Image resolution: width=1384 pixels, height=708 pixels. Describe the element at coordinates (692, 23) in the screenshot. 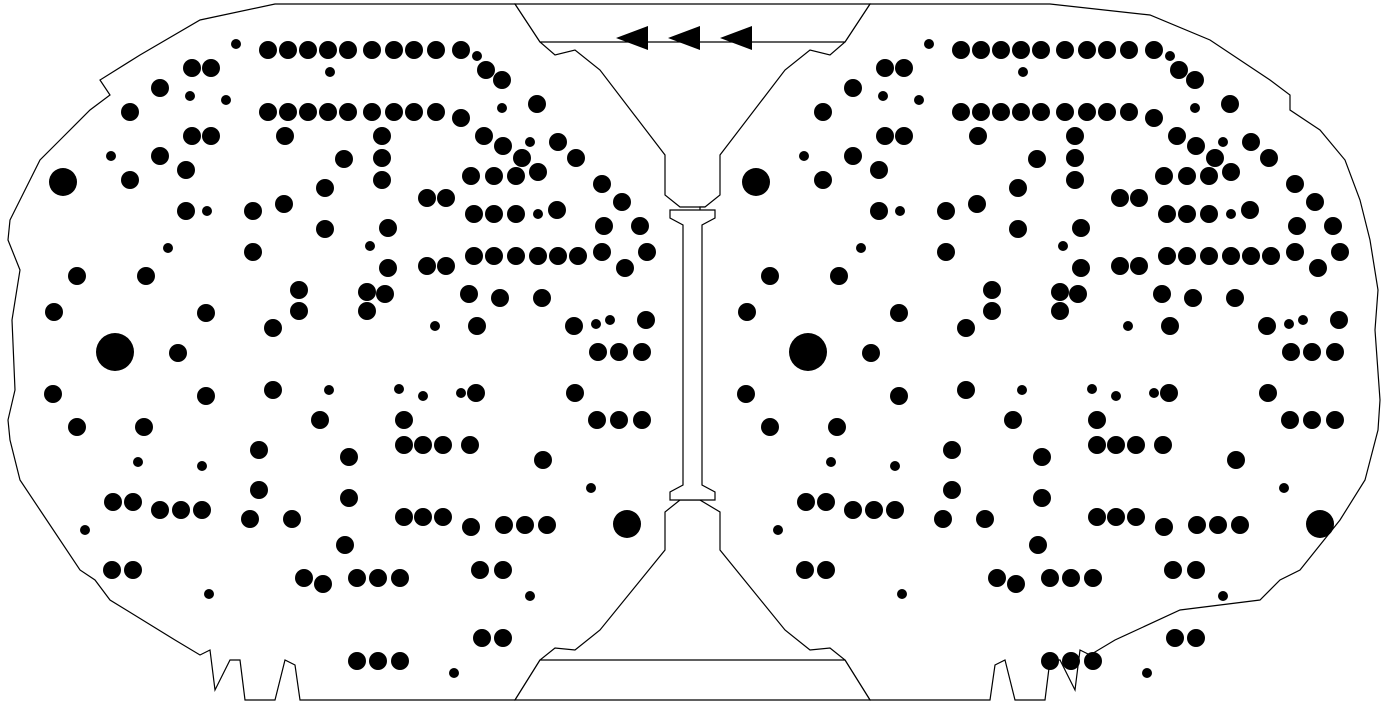

I see `top-bridge` at that location.